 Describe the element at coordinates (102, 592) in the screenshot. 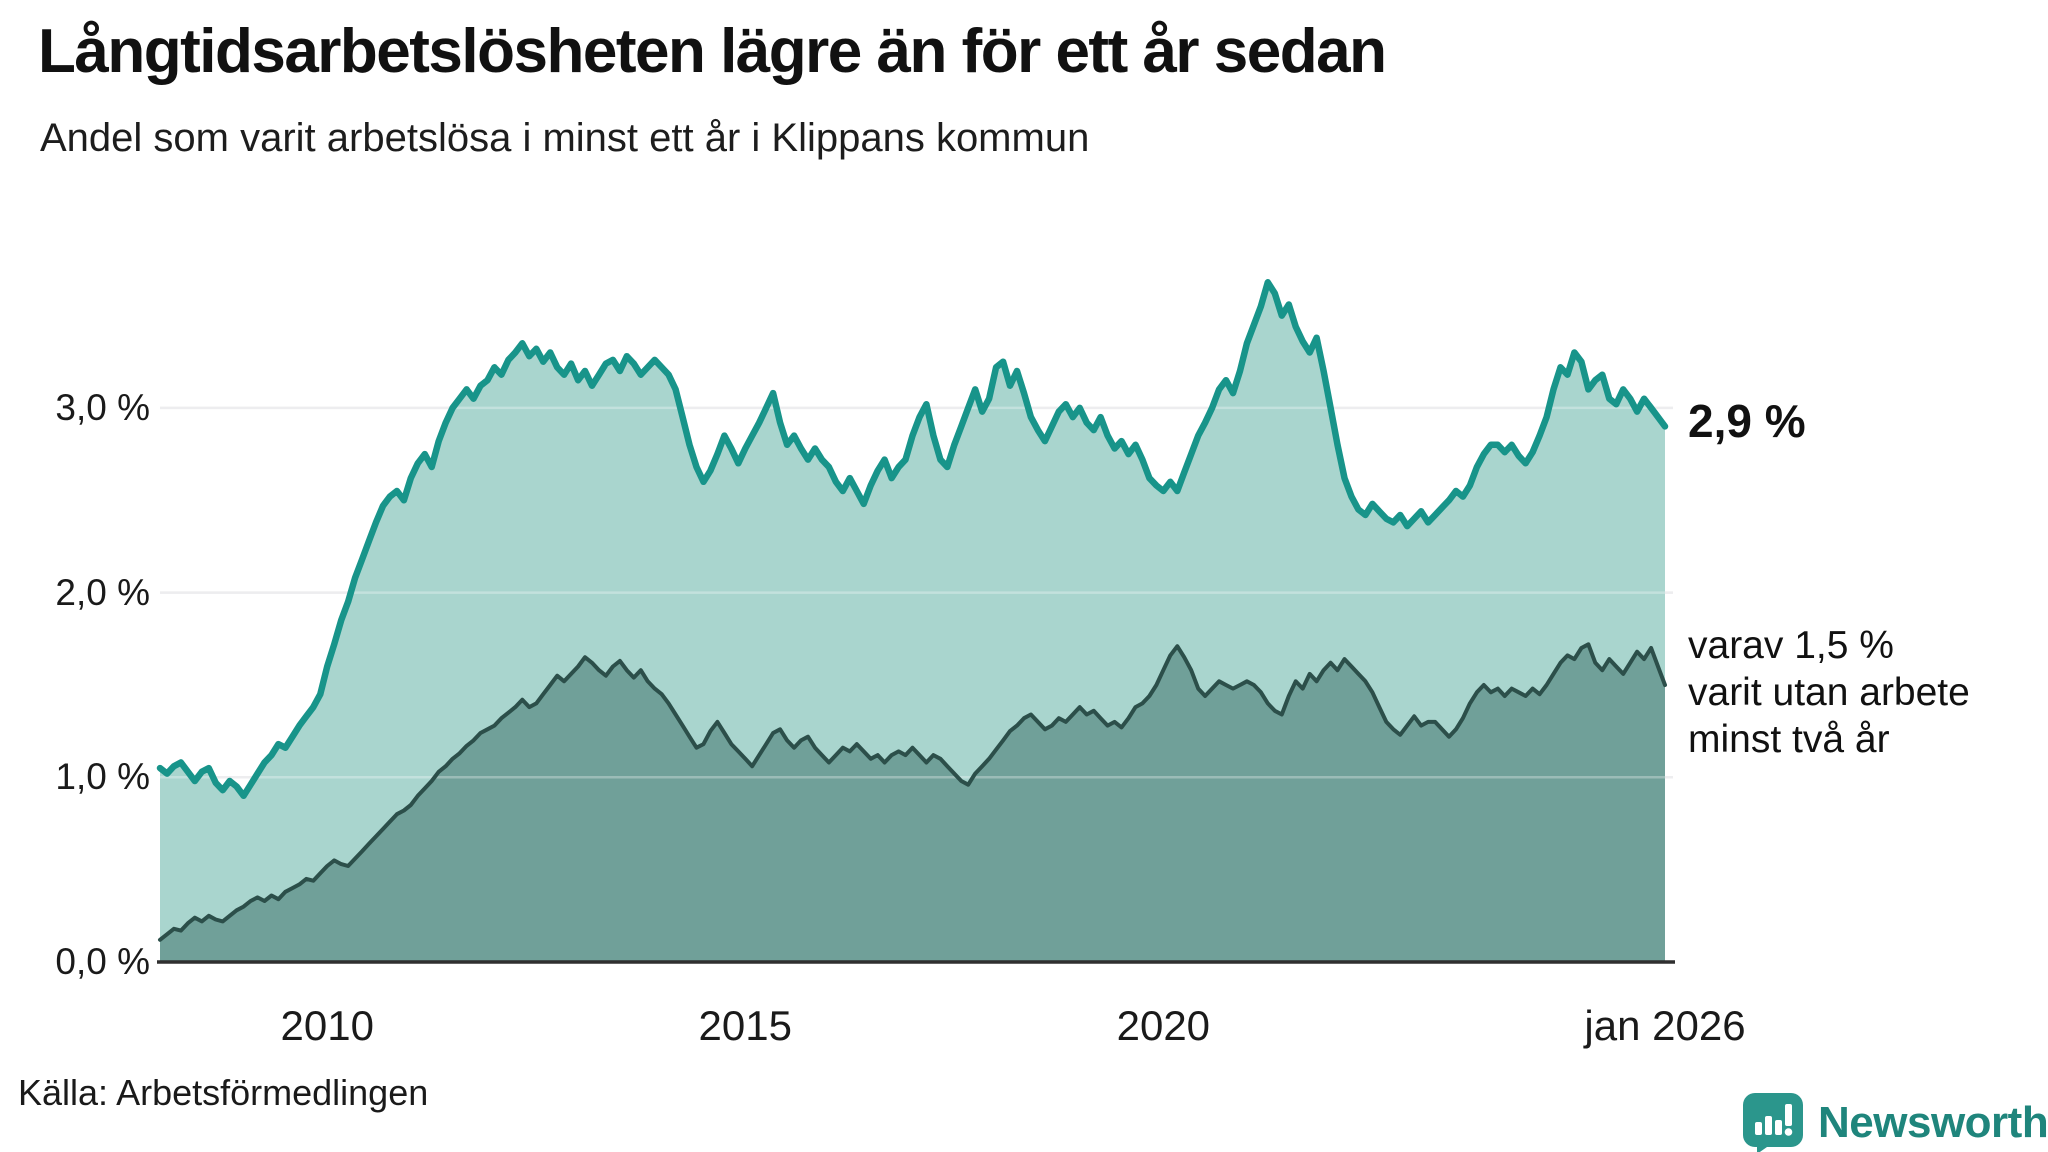

I see `y-tick-label: 2,0 %` at that location.